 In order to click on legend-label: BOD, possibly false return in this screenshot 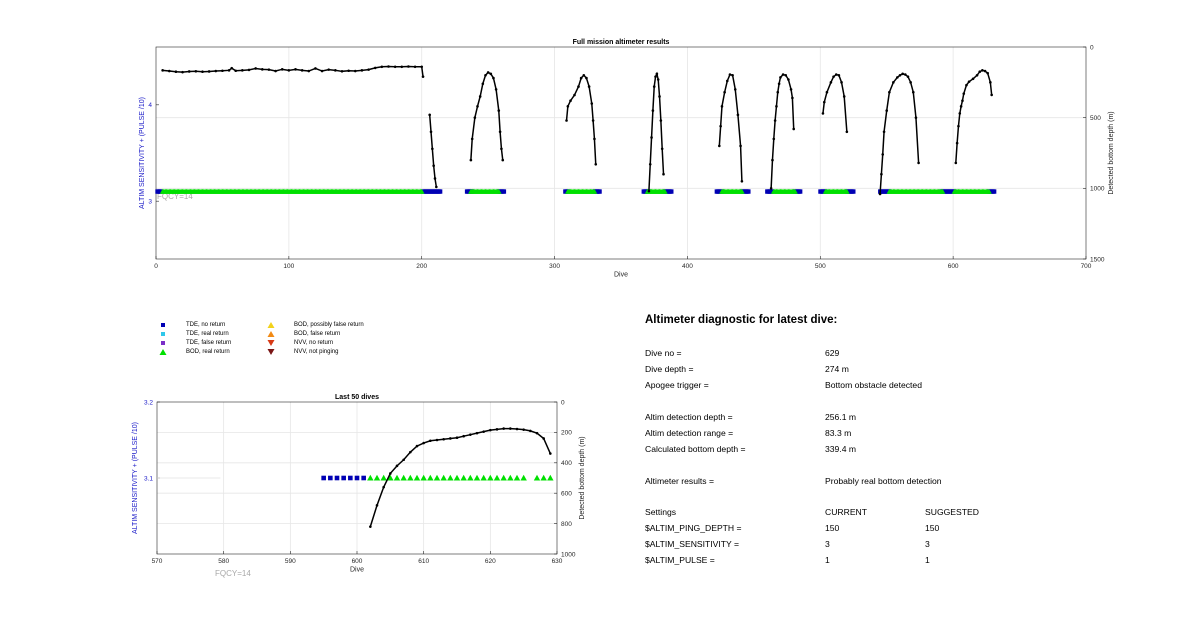, I will do `click(329, 325)`.